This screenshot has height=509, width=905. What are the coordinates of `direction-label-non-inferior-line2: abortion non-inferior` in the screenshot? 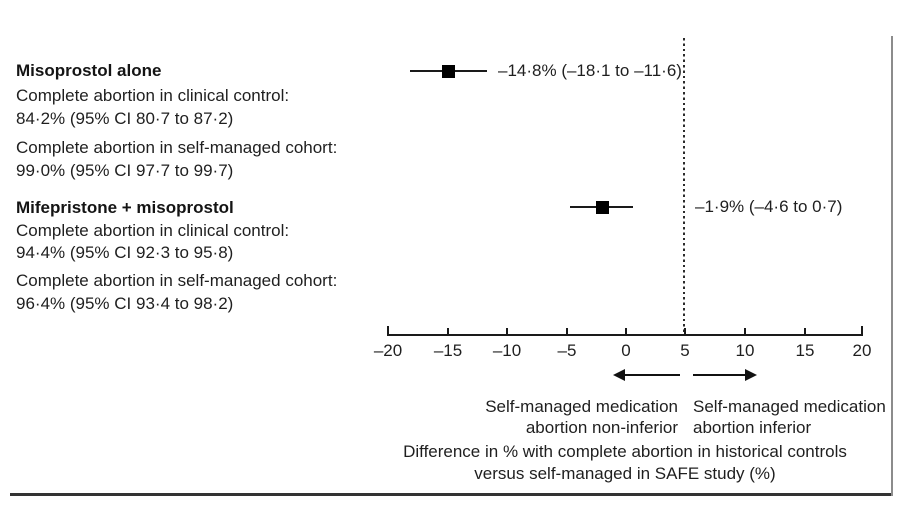 It's located at (601, 427).